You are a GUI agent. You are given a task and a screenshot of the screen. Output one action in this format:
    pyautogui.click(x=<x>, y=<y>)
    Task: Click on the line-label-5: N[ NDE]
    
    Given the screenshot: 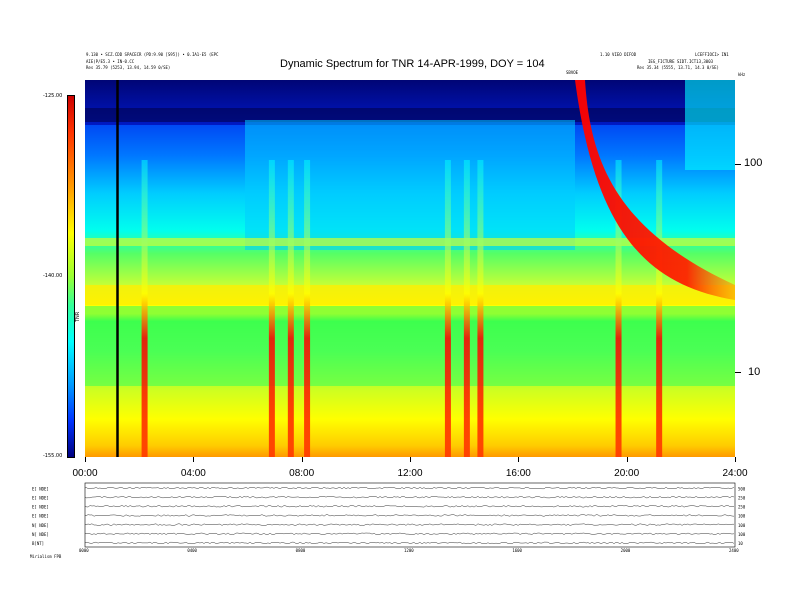 What is the action you would take?
    pyautogui.click(x=40, y=534)
    